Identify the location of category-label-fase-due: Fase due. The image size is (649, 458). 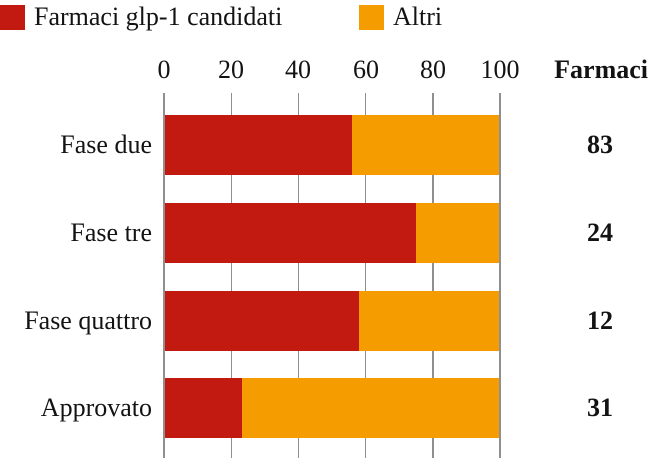
(106, 144).